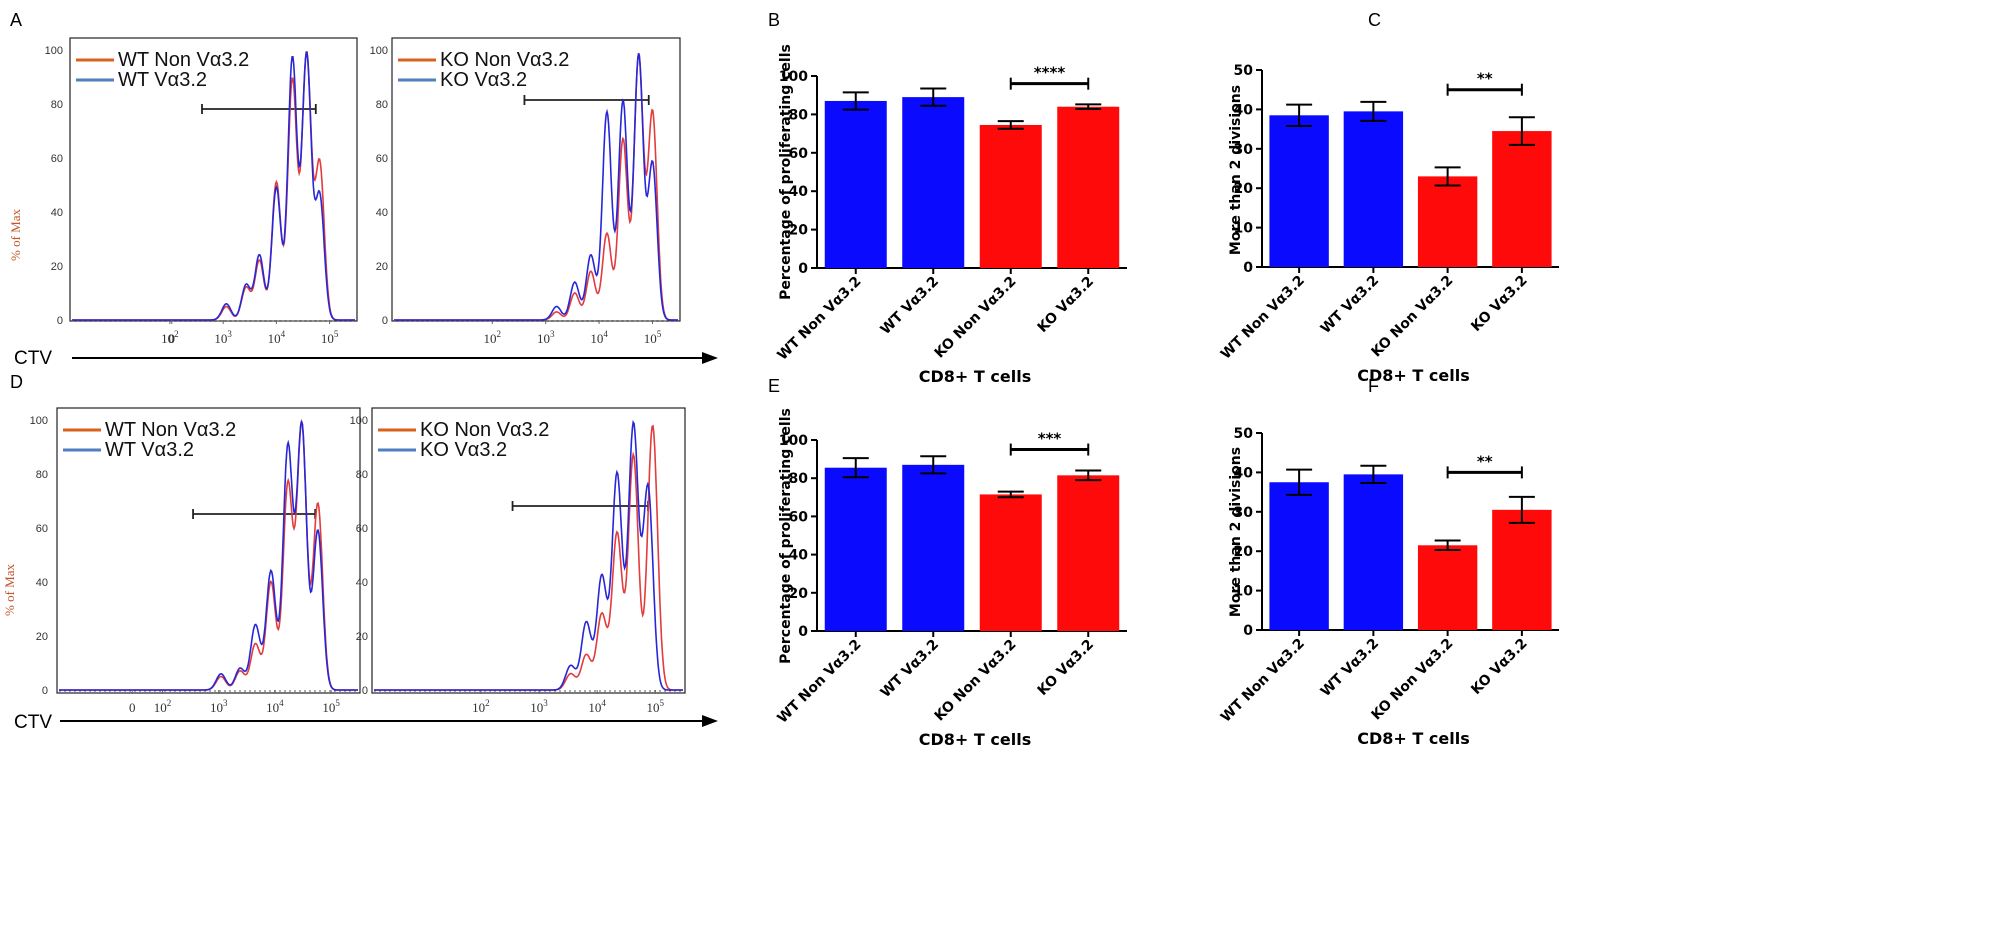  What do you see at coordinates (1050, 439) in the screenshot?
I see `significance-label: ***` at bounding box center [1050, 439].